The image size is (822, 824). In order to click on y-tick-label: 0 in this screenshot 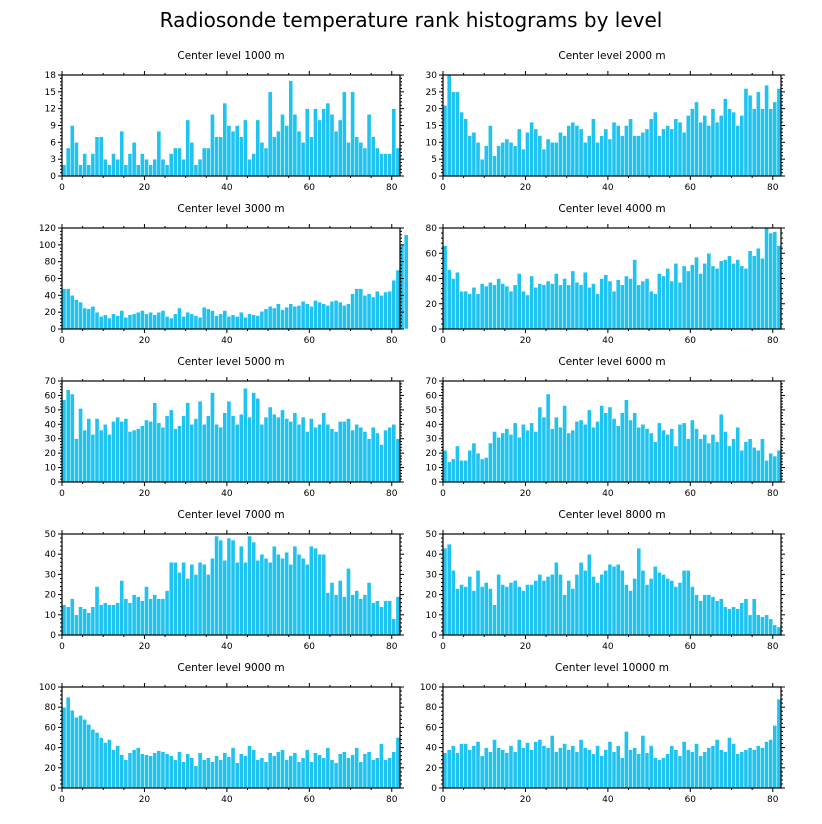, I will do `click(434, 330)`.